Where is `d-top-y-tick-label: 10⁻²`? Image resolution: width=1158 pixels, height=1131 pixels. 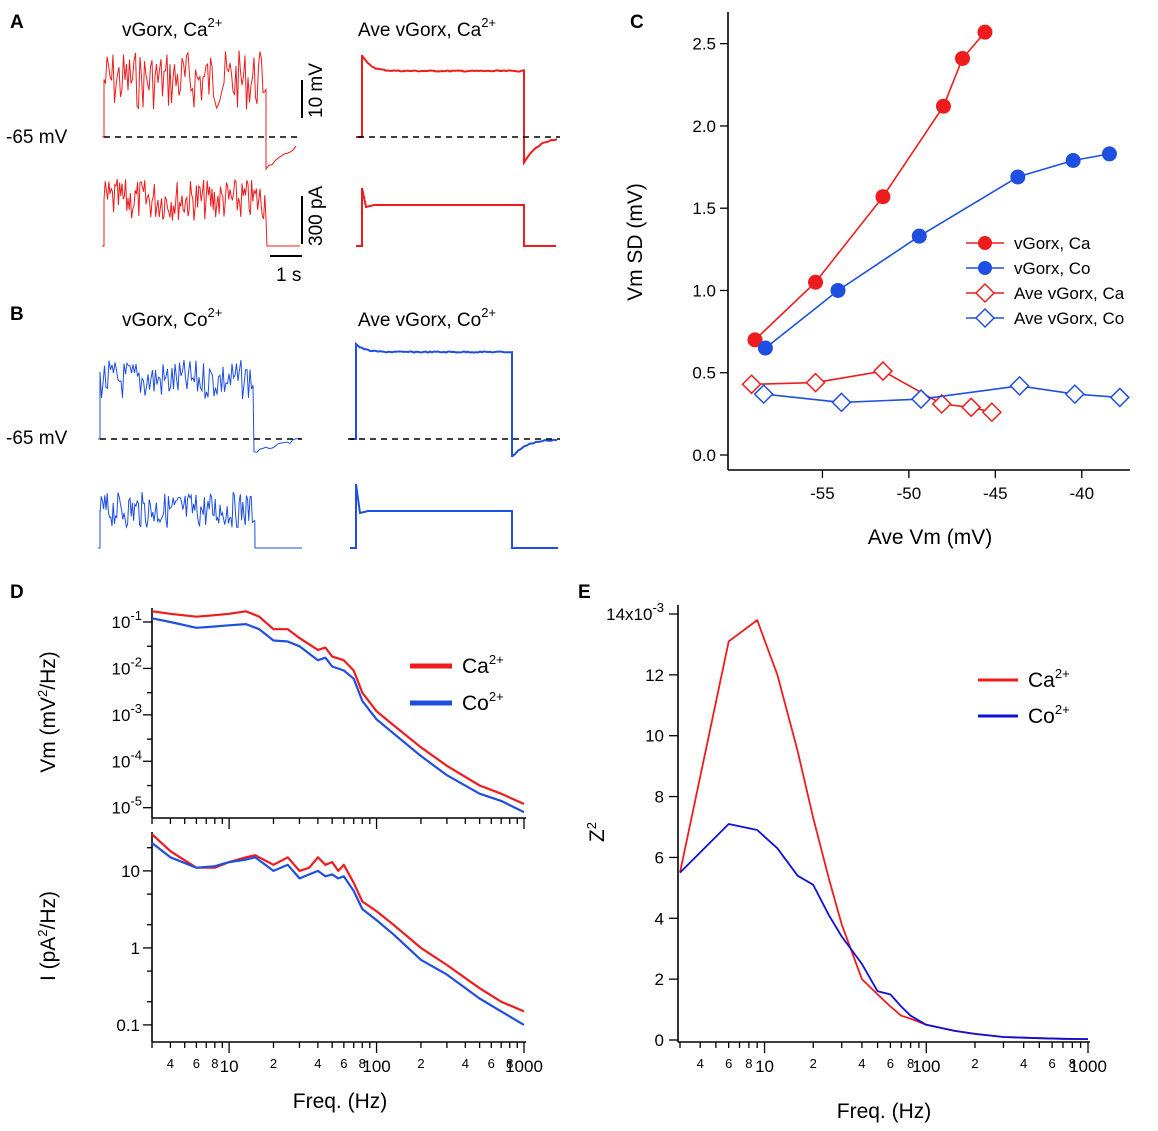
d-top-y-tick-label: 10⁻² is located at coordinates (127, 666).